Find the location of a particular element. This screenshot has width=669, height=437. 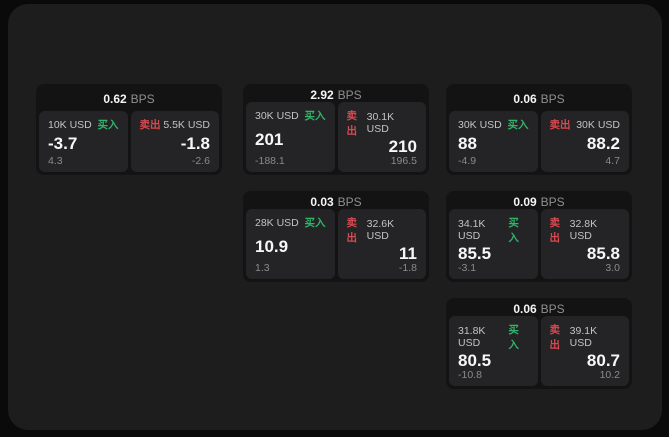

sell-panel: 卖出 32.8K USD 85.8 3.0 is located at coordinates (584, 244).